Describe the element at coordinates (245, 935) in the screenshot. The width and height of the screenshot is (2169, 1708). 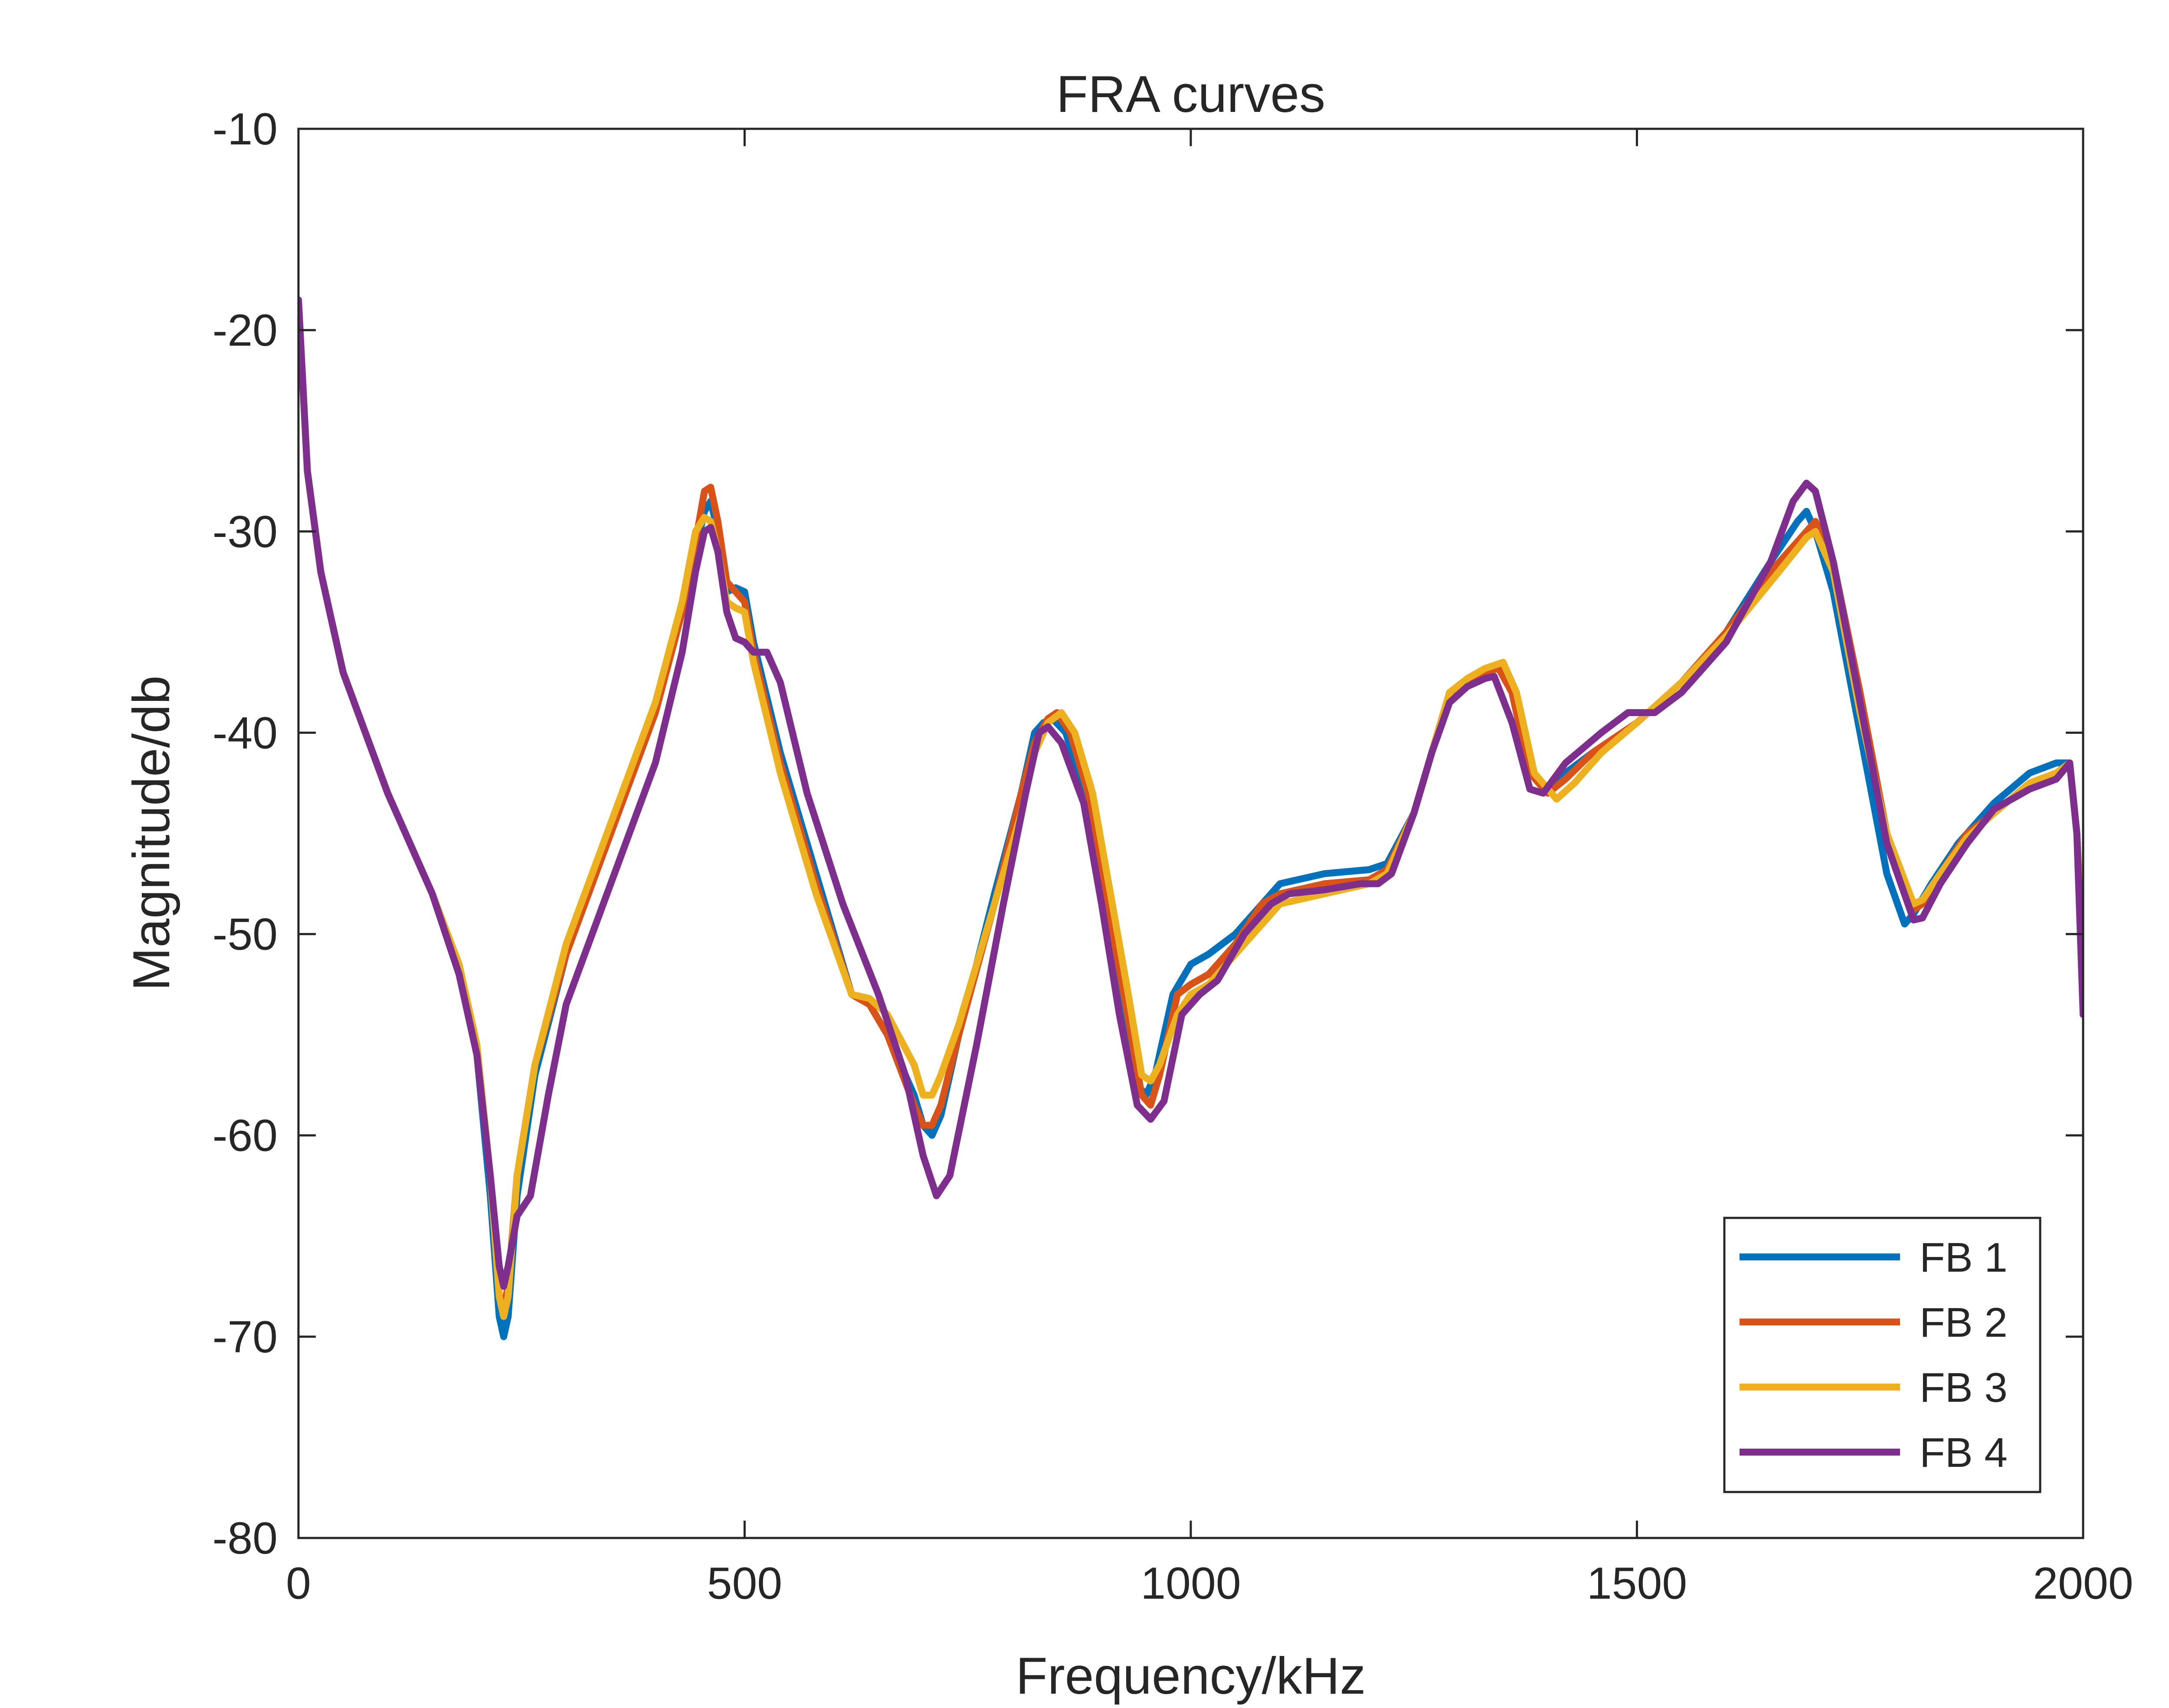
I see `y-tick-label: -50` at that location.